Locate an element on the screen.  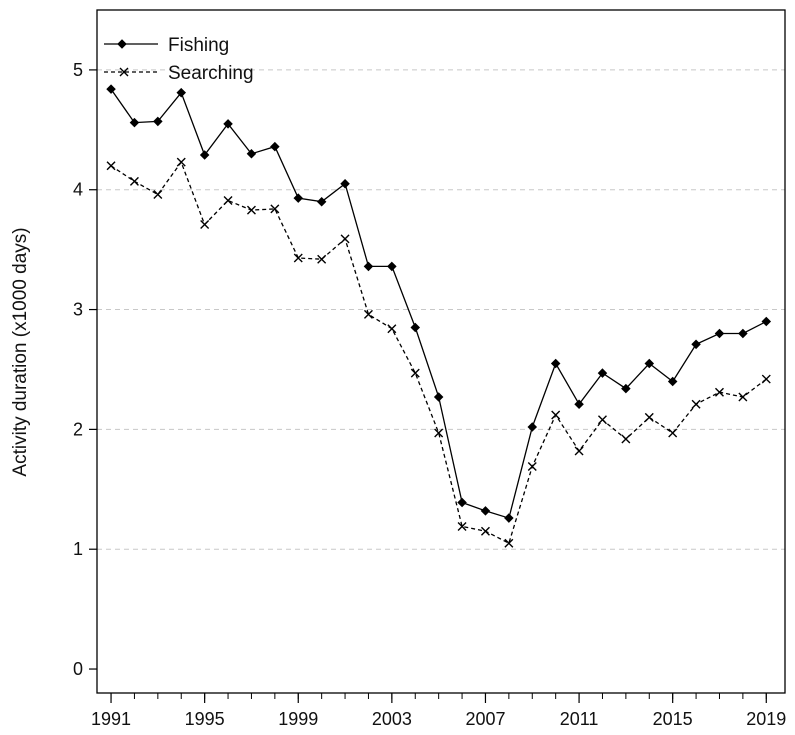
x-tick-label: 1991 is located at coordinates (111, 719).